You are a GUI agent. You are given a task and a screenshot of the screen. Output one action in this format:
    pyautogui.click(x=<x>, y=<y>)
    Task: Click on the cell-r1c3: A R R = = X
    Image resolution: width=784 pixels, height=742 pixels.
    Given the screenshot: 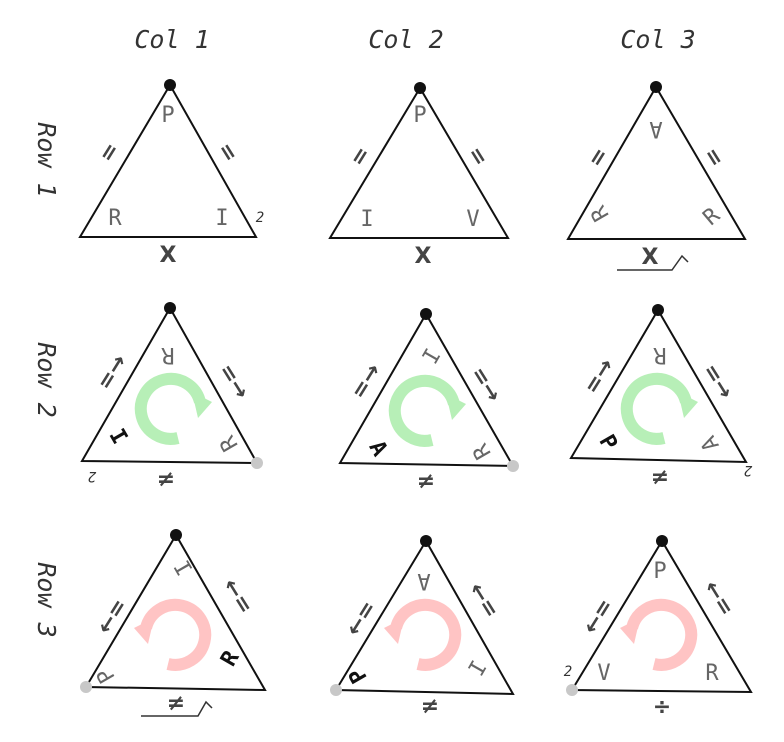 What is the action you would take?
    pyautogui.click(x=656, y=176)
    